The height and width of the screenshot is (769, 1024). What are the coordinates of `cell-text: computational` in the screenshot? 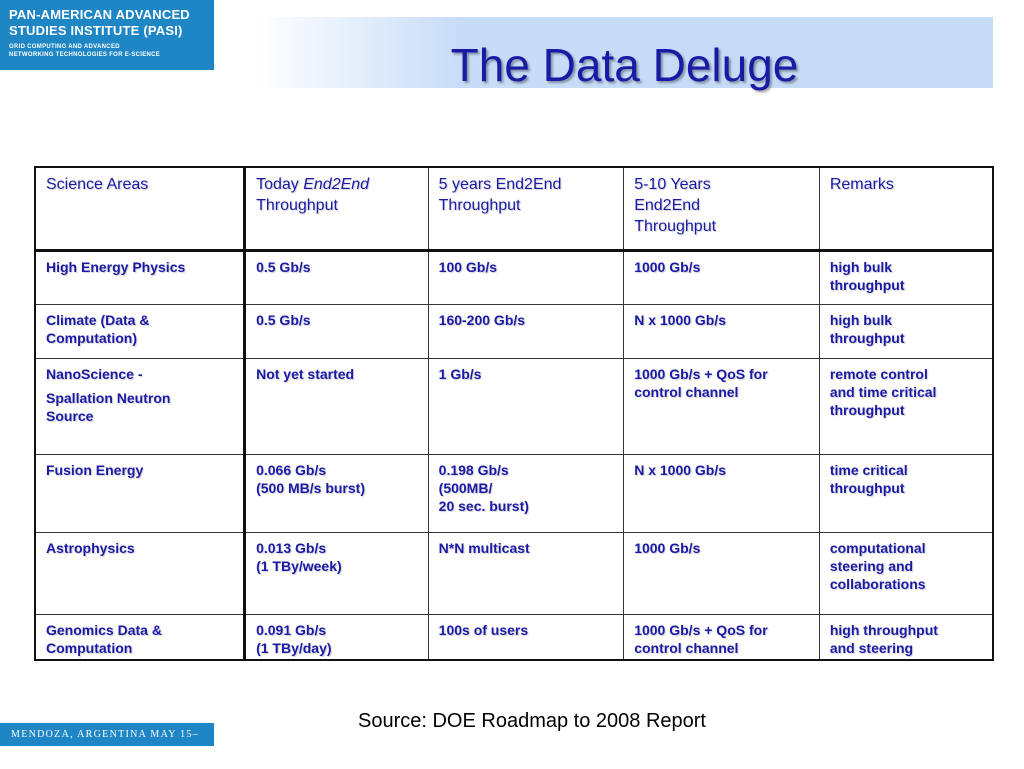 It's located at (877, 547).